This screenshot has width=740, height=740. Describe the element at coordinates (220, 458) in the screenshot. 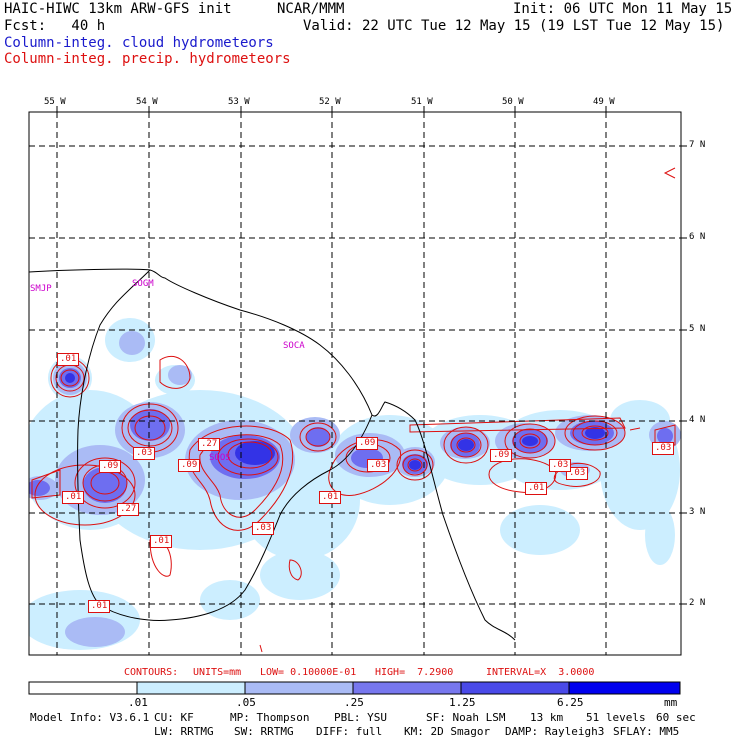

I see `station-soos: SOOS` at that location.